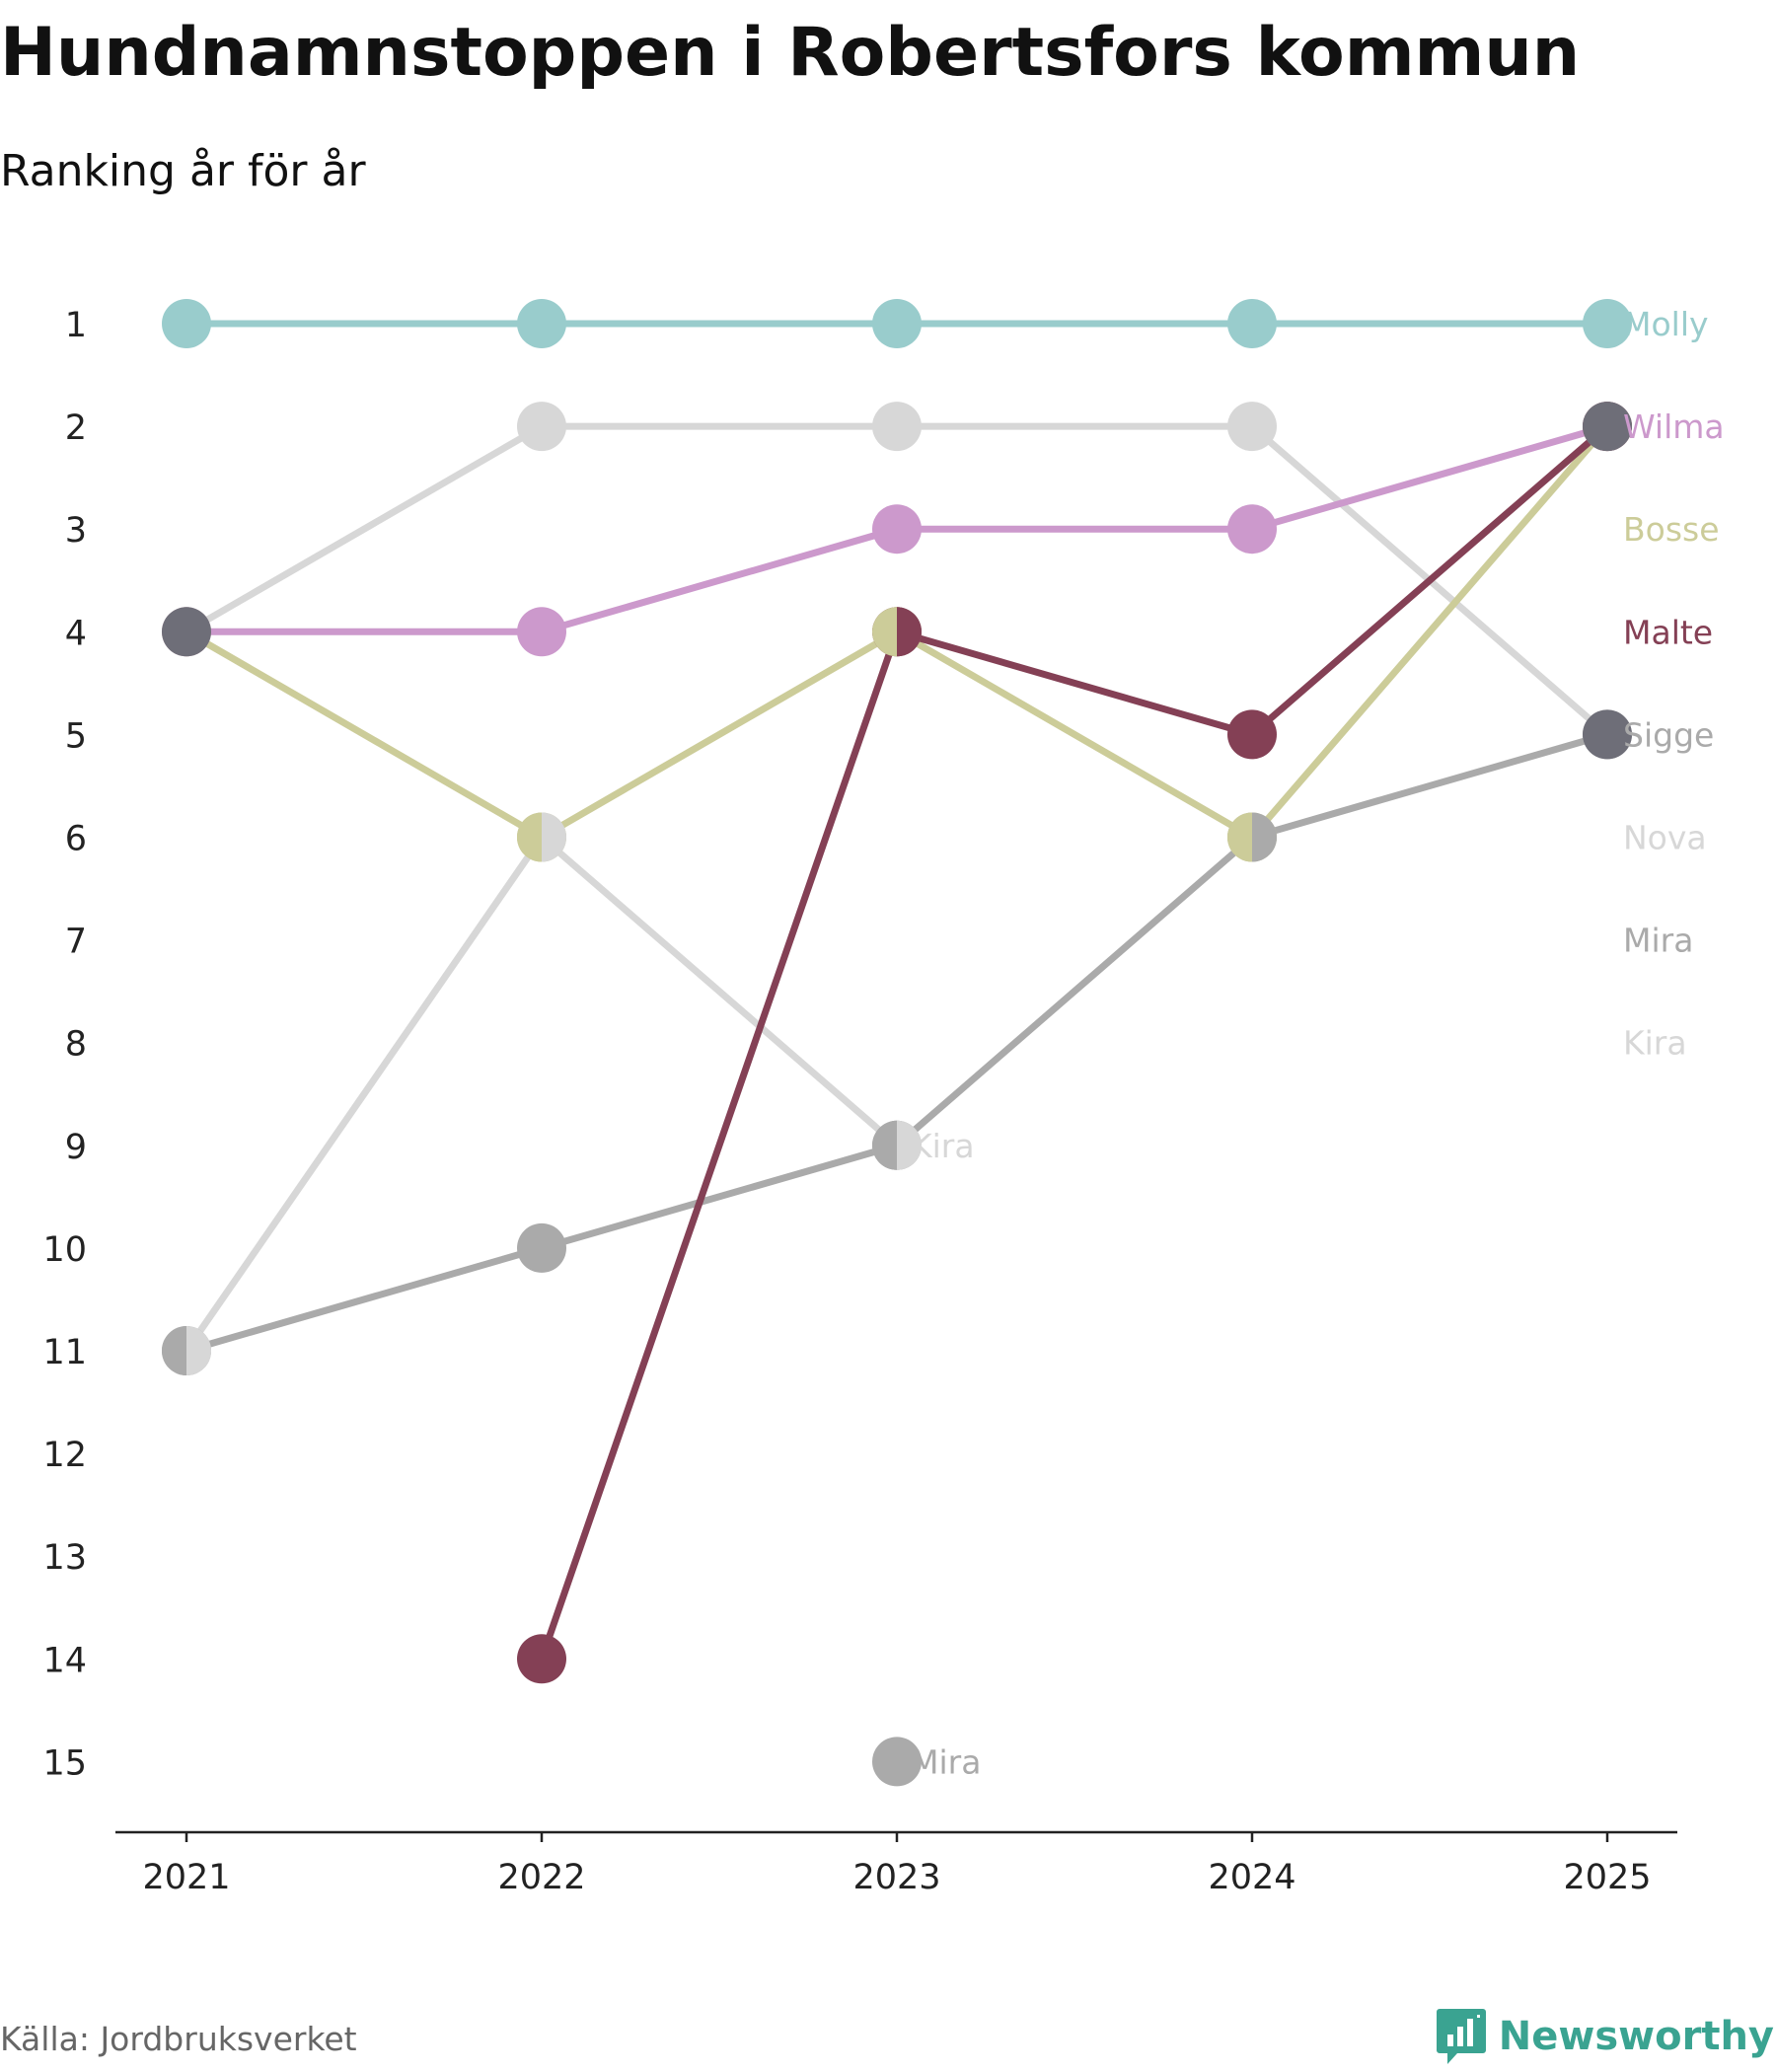 This screenshot has width=1776, height=2072. Describe the element at coordinates (1669, 735) in the screenshot. I see `series-label-sigge: Sigge` at that location.